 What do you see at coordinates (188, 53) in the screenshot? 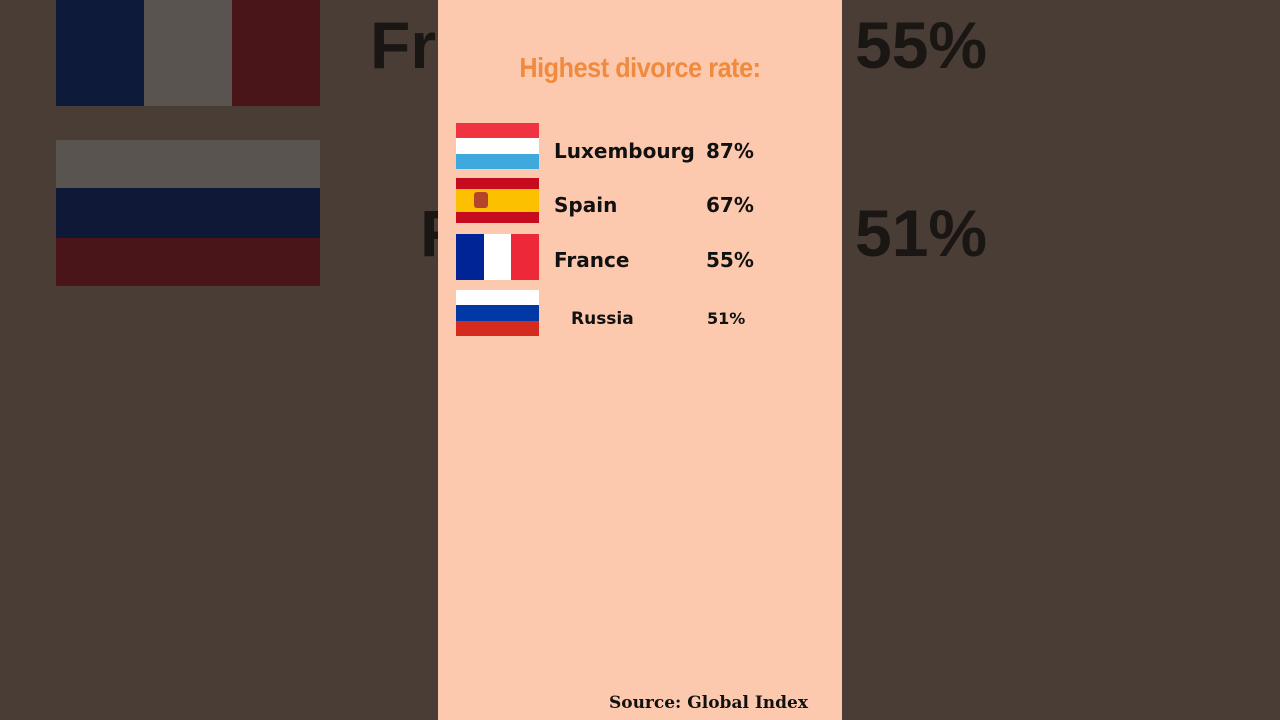
I see `bg-flag-france` at bounding box center [188, 53].